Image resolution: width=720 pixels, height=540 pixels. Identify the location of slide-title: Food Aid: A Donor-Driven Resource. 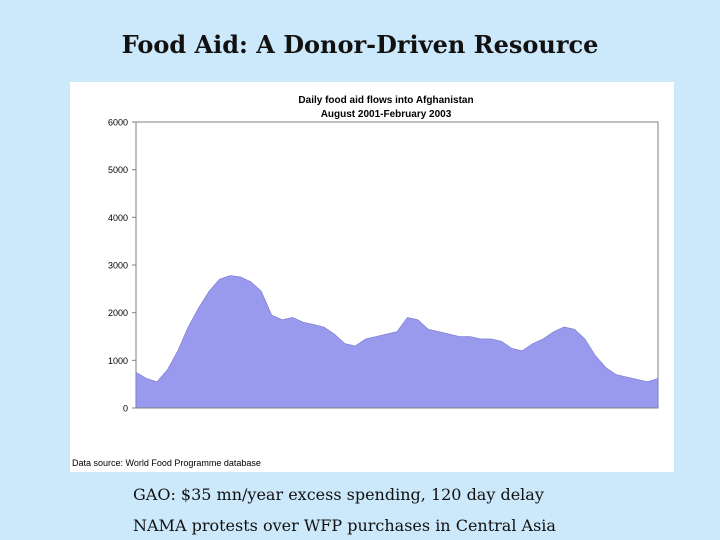
(360, 44).